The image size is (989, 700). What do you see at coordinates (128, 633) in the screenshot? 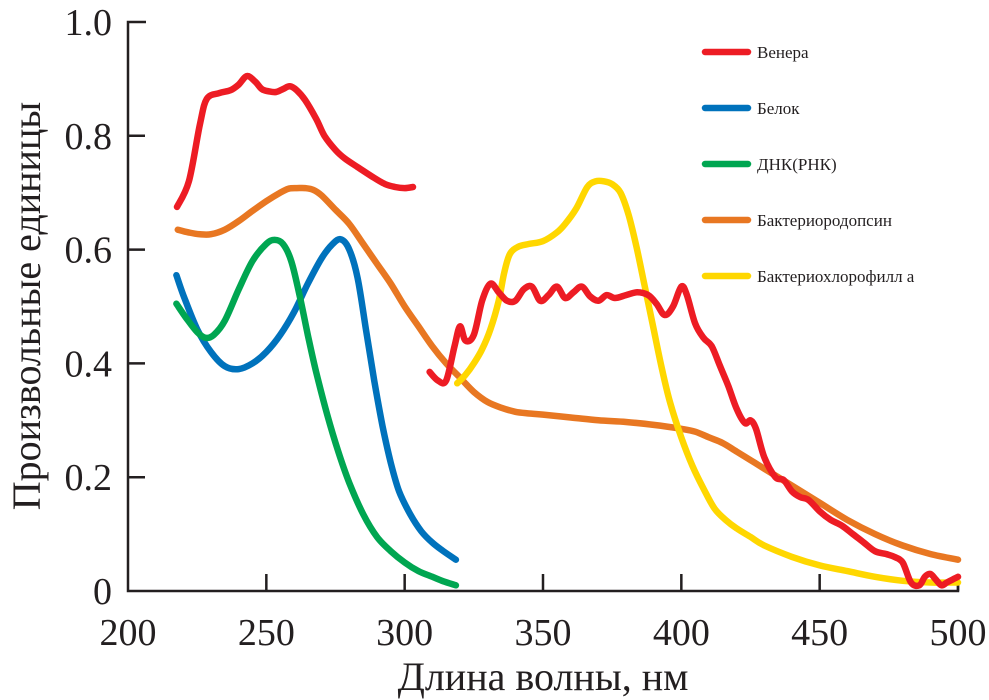
I see `x-tick-label: 200` at bounding box center [128, 633].